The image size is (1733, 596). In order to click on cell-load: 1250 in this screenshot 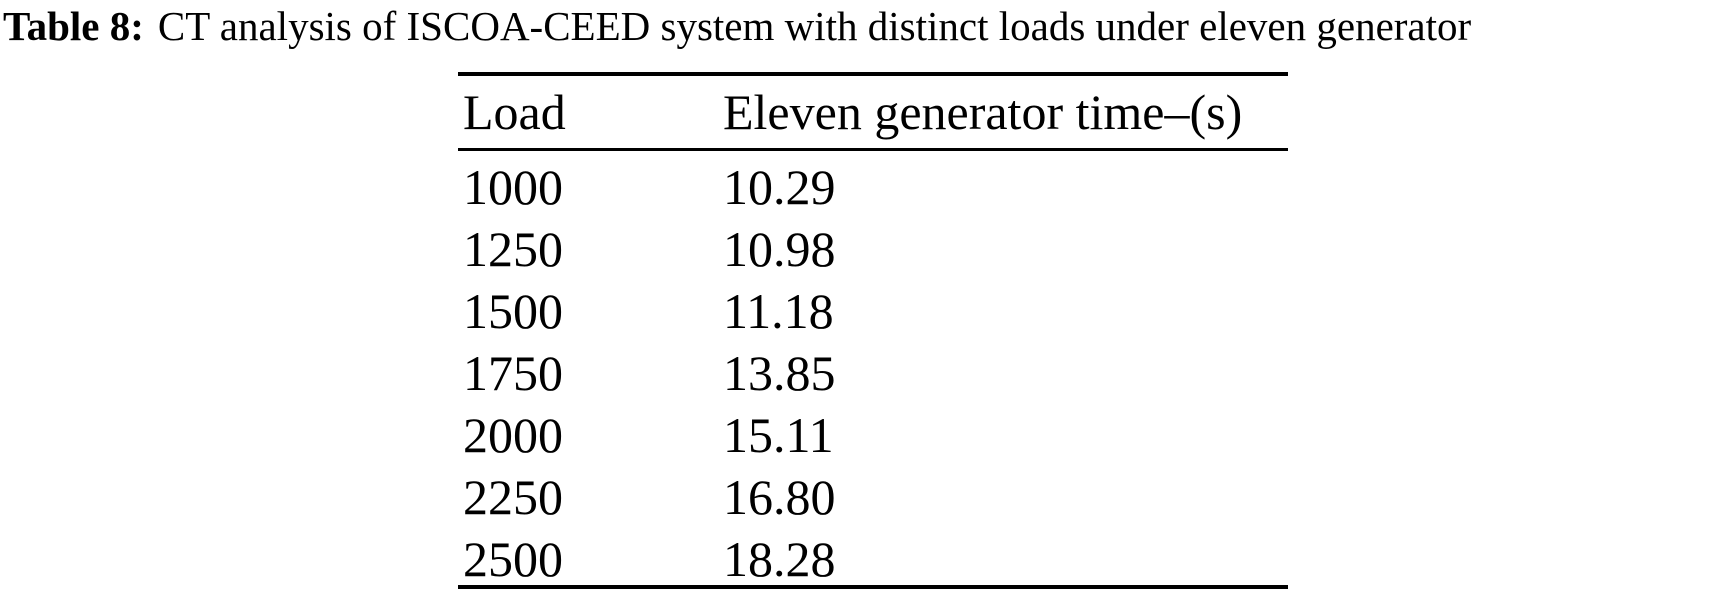, I will do `click(513, 249)`.